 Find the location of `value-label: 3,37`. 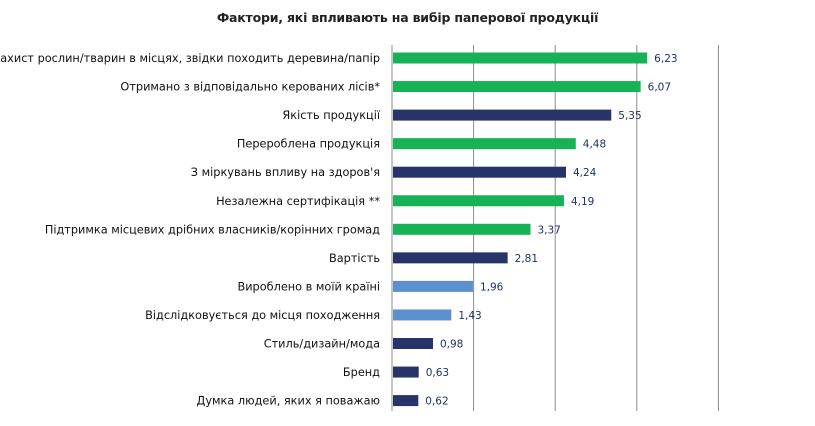

value-label: 3,37 is located at coordinates (548, 230).